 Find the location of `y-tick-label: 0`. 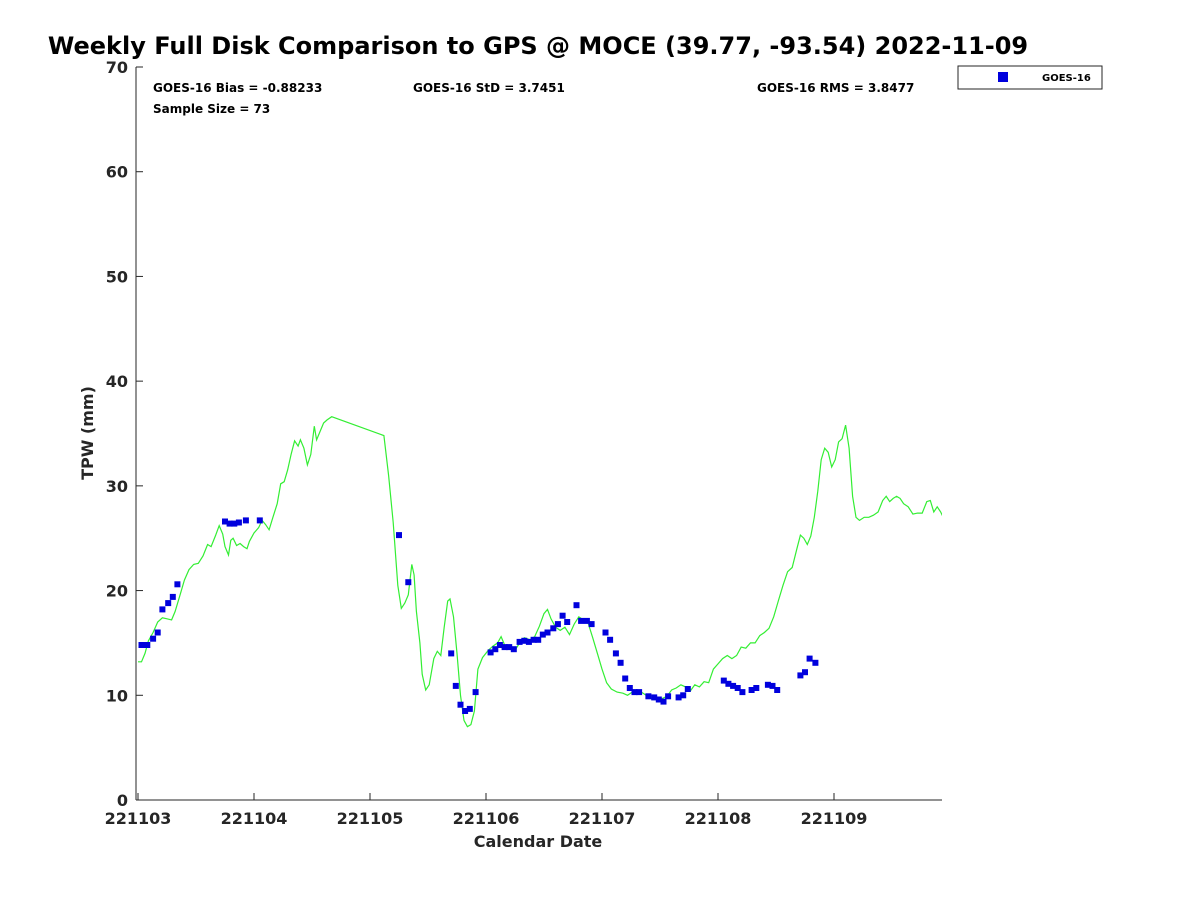

y-tick-label: 0 is located at coordinates (122, 800).